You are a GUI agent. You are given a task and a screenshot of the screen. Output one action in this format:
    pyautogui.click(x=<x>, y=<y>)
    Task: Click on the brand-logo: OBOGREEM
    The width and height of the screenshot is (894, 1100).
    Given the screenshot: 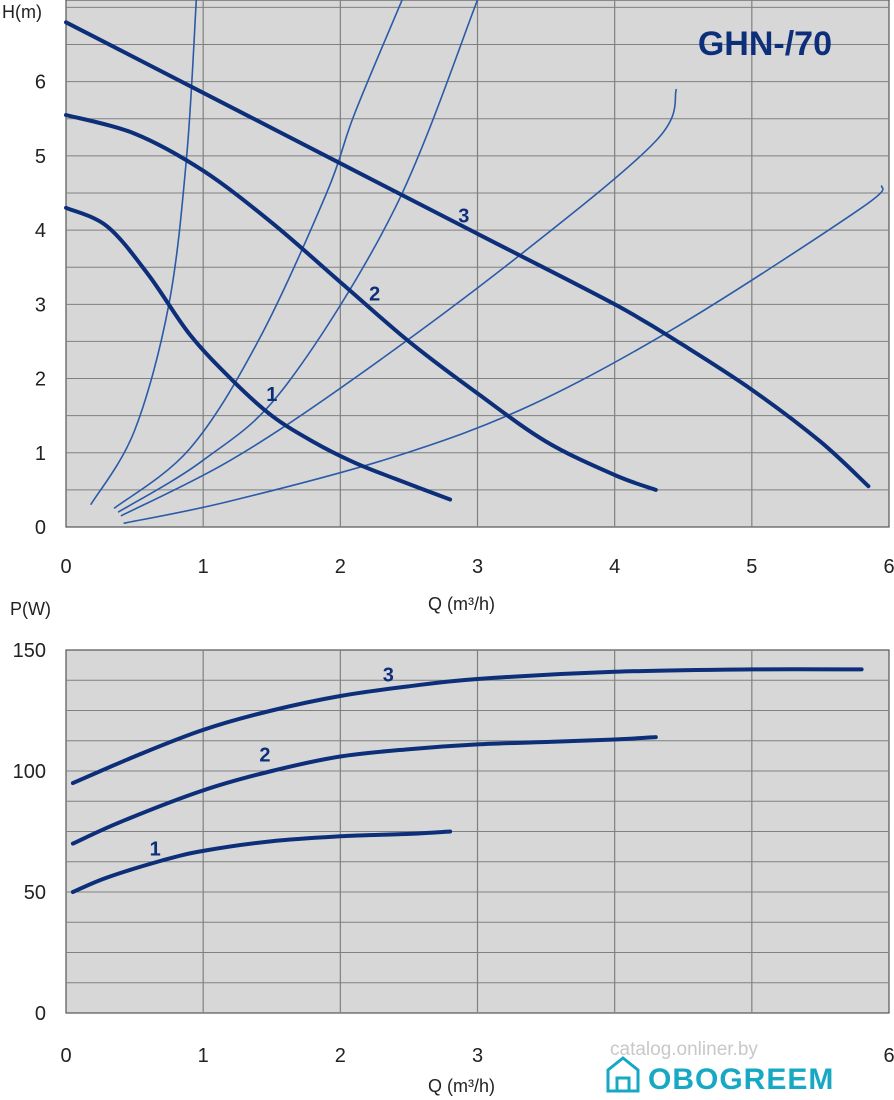 What is the action you would take?
    pyautogui.click(x=720, y=1076)
    